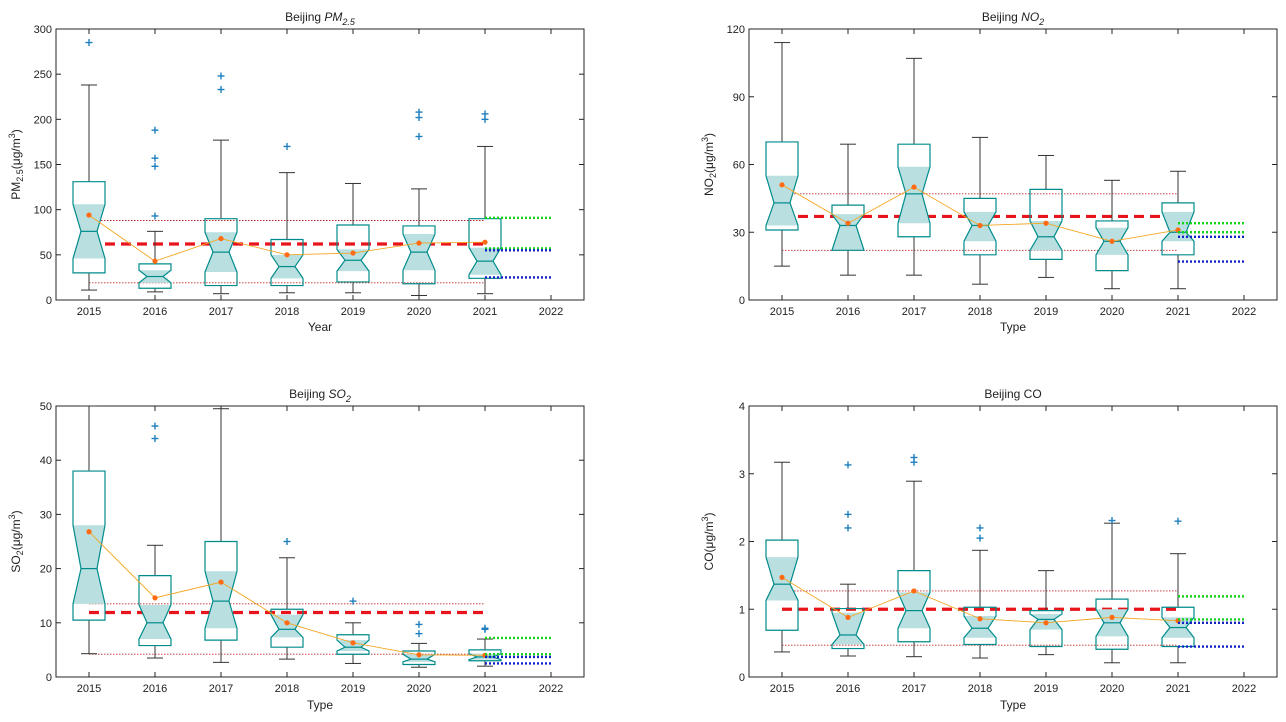  Describe the element at coordinates (287, 218) in the screenshot. I see `box-2018` at that location.